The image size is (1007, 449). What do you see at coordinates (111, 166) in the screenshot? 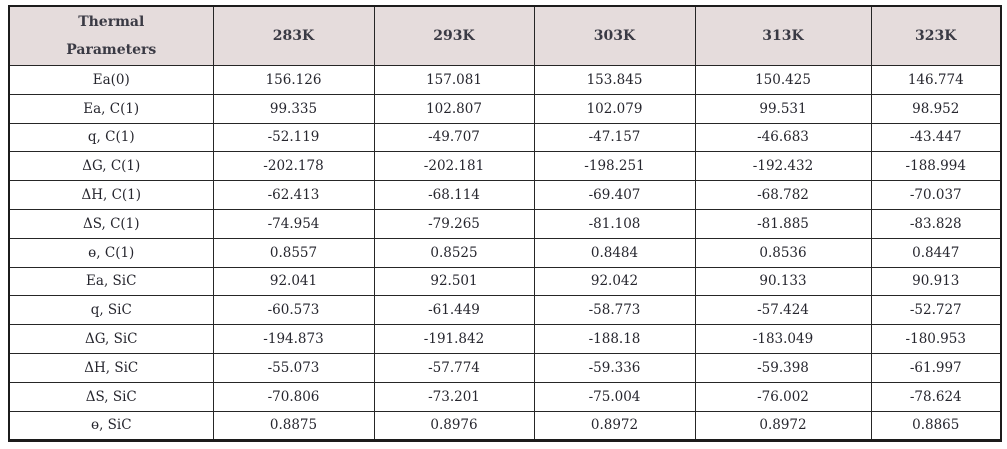
I see `row-label: ΔG, C(1)` at bounding box center [111, 166].